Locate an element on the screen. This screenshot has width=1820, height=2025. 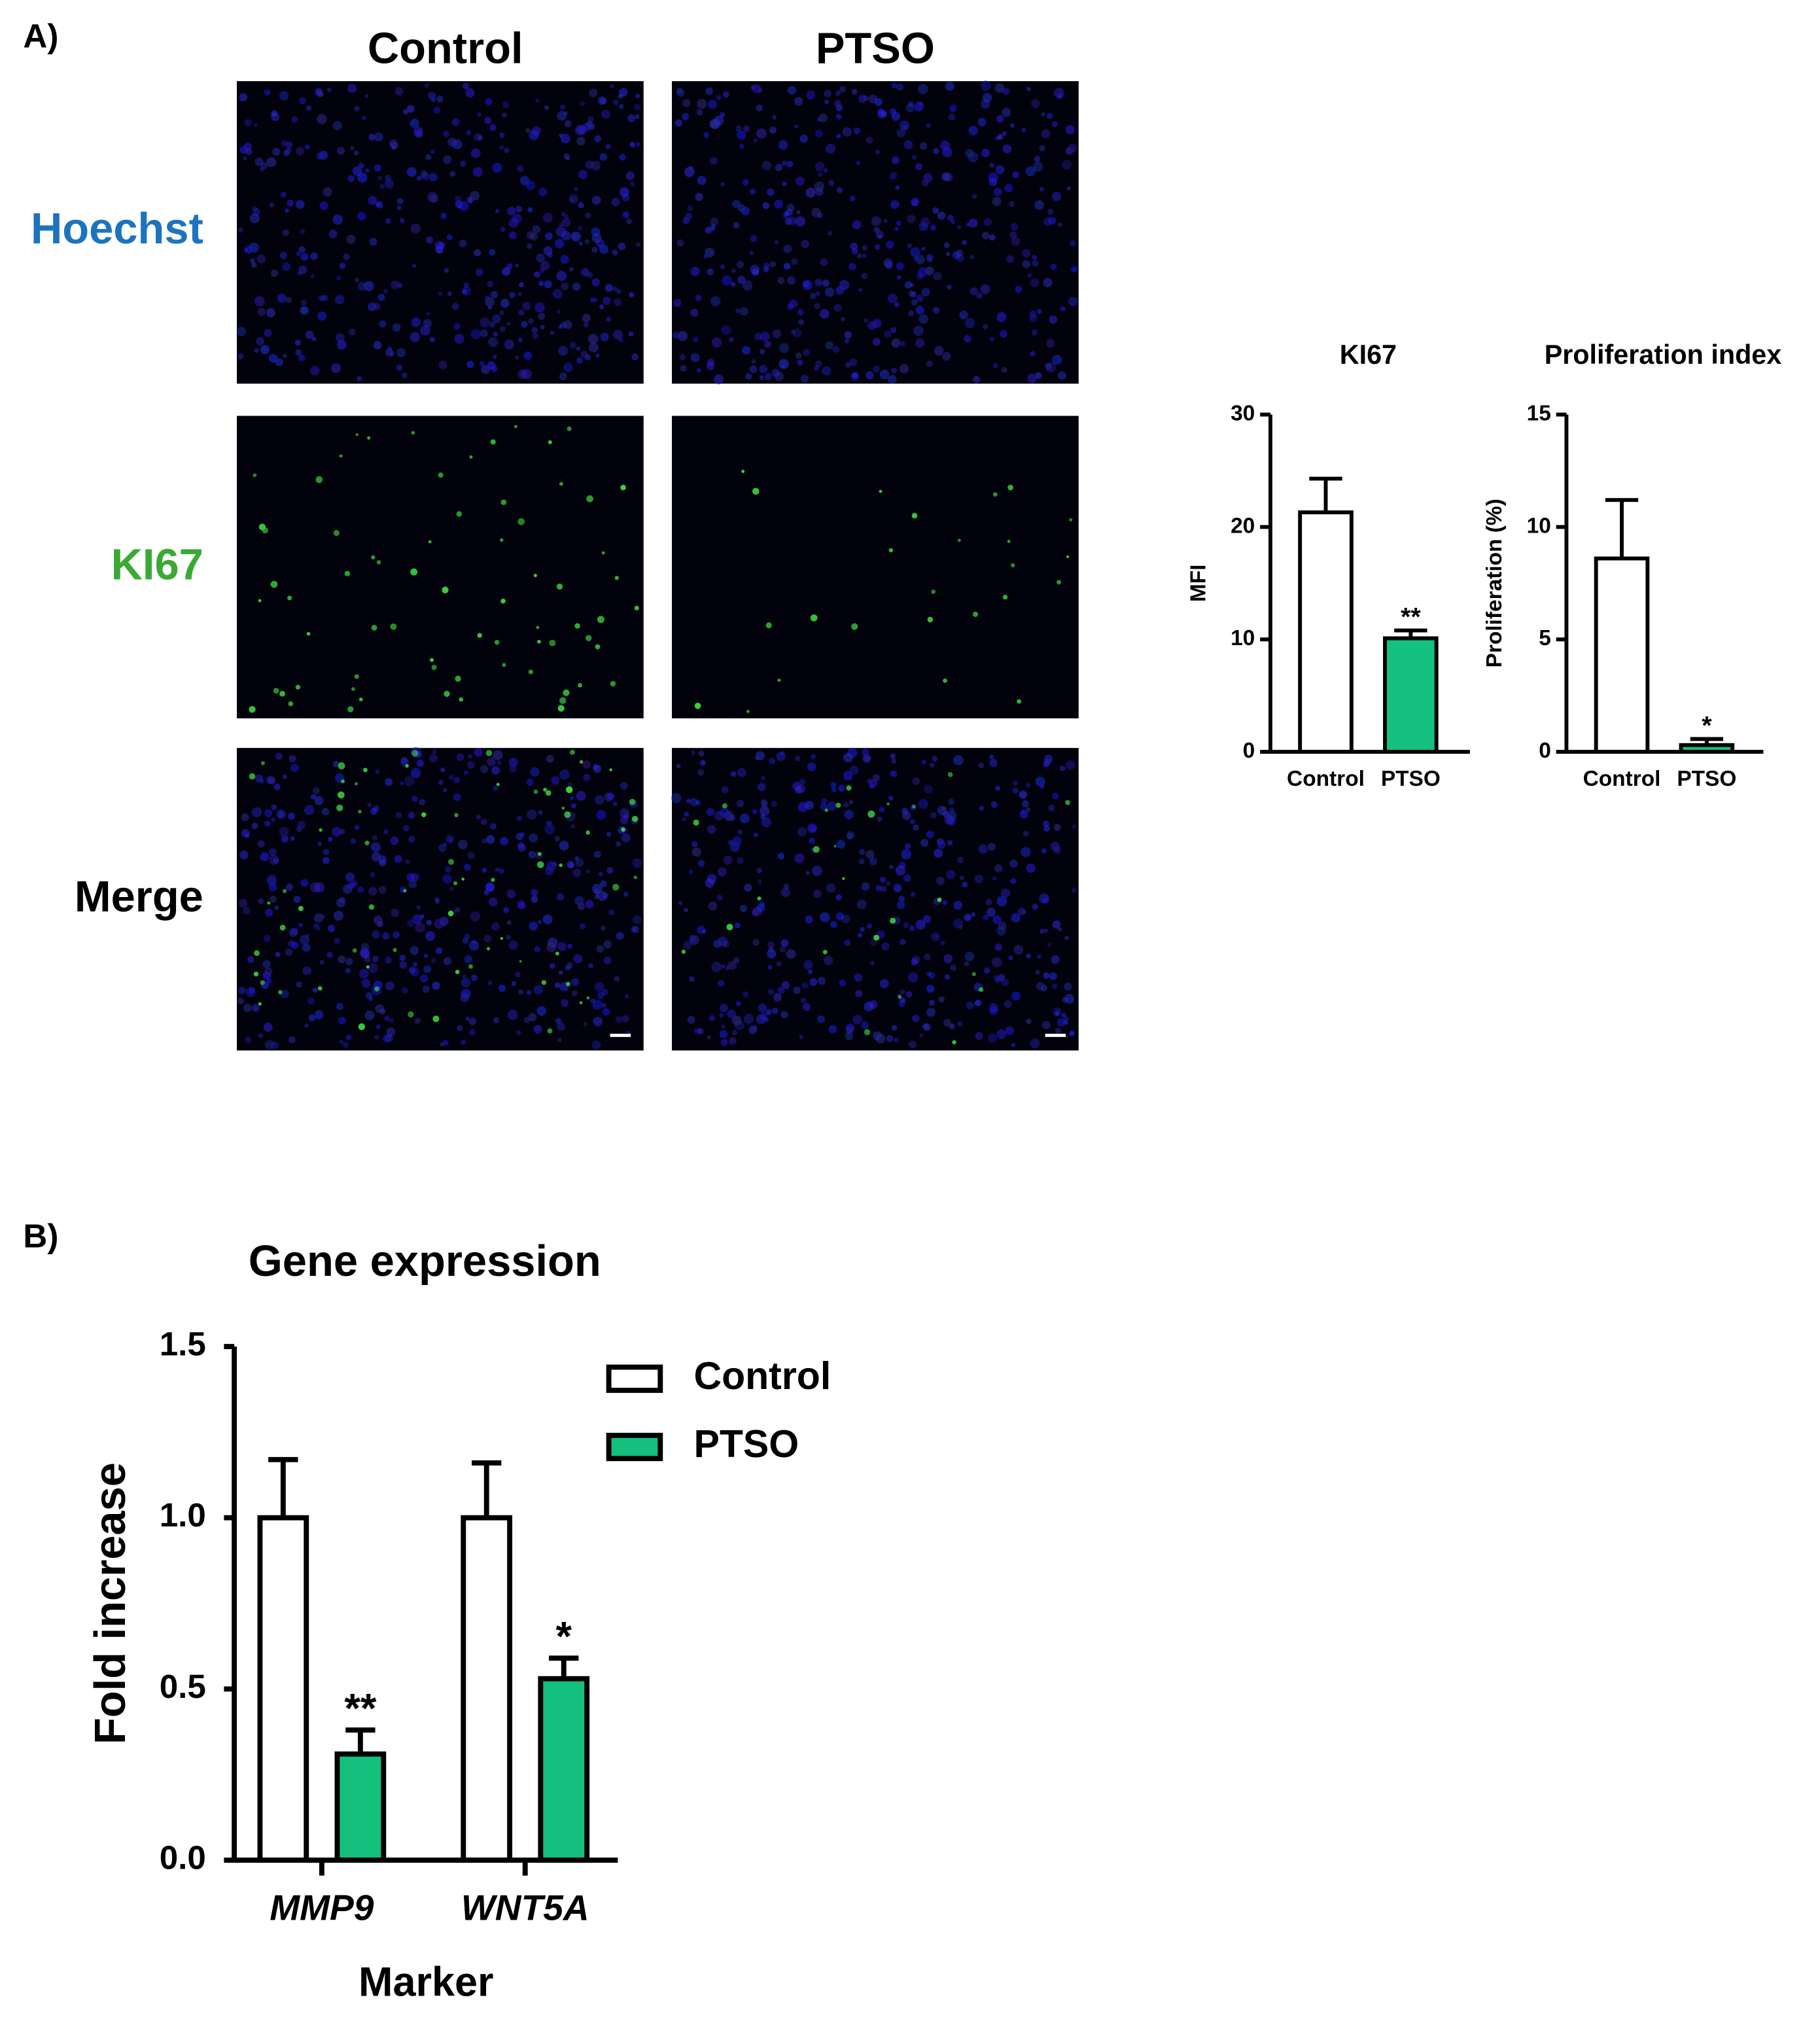
y-tick-label: 1.5 is located at coordinates (183, 1344).